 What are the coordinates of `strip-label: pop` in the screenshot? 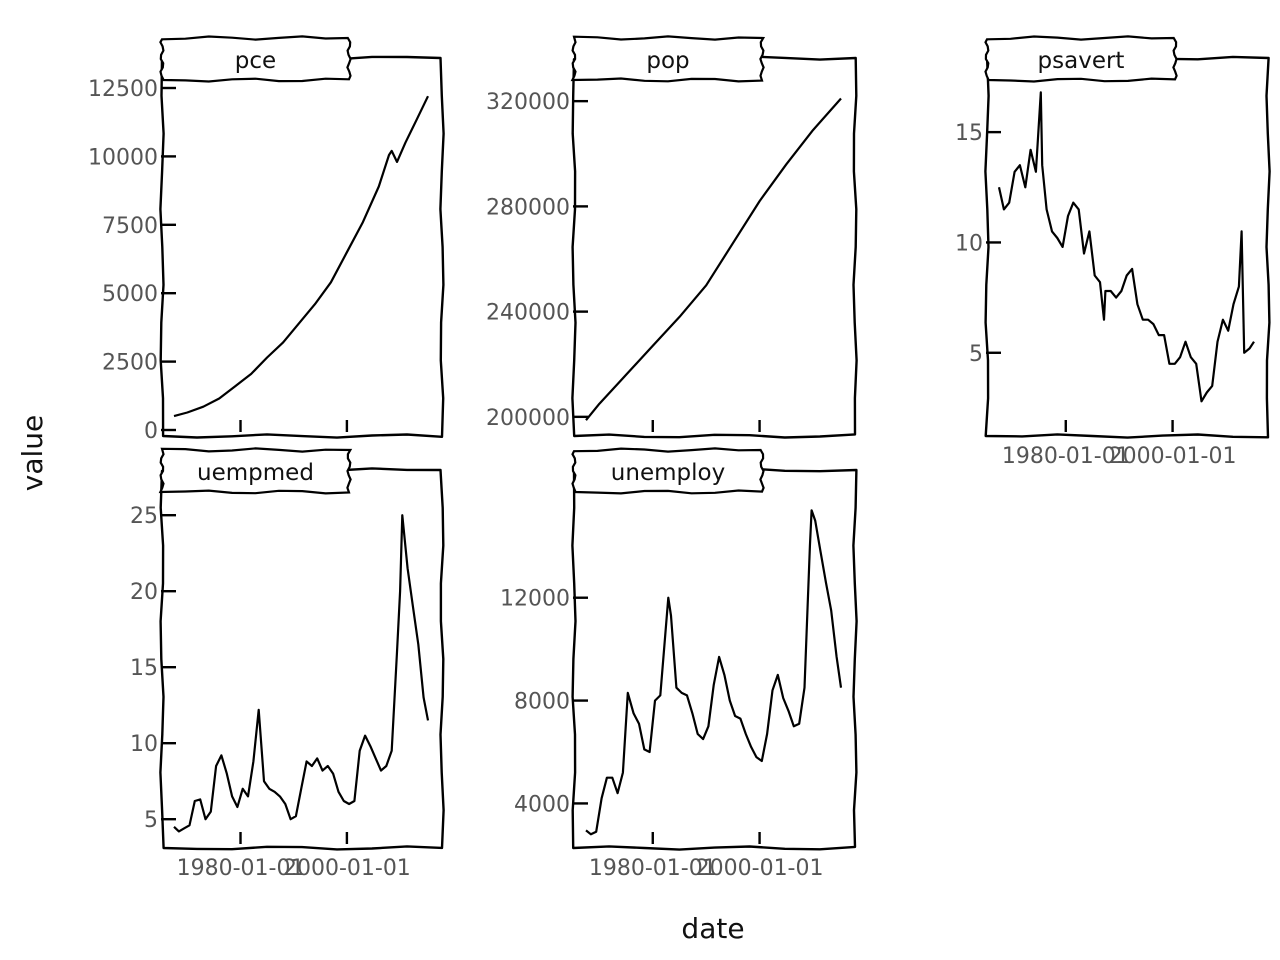 It's located at (667, 61).